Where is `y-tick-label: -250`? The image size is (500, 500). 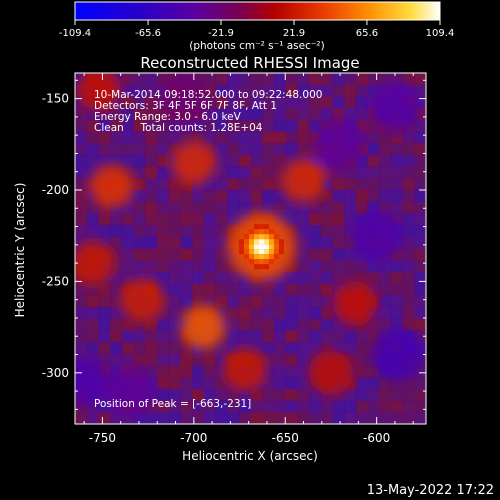
y-tick-label: -250 is located at coordinates (55, 281).